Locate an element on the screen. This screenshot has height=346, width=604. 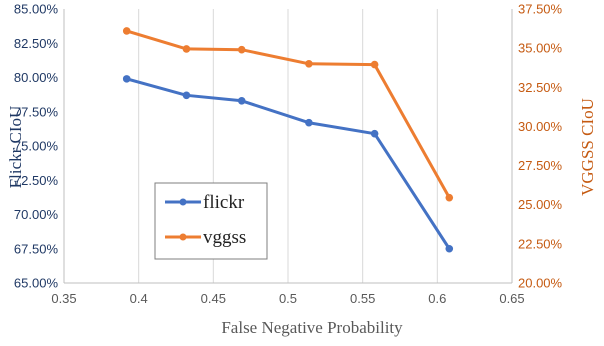
right-y-tick-label: 27.50% is located at coordinates (540, 165).